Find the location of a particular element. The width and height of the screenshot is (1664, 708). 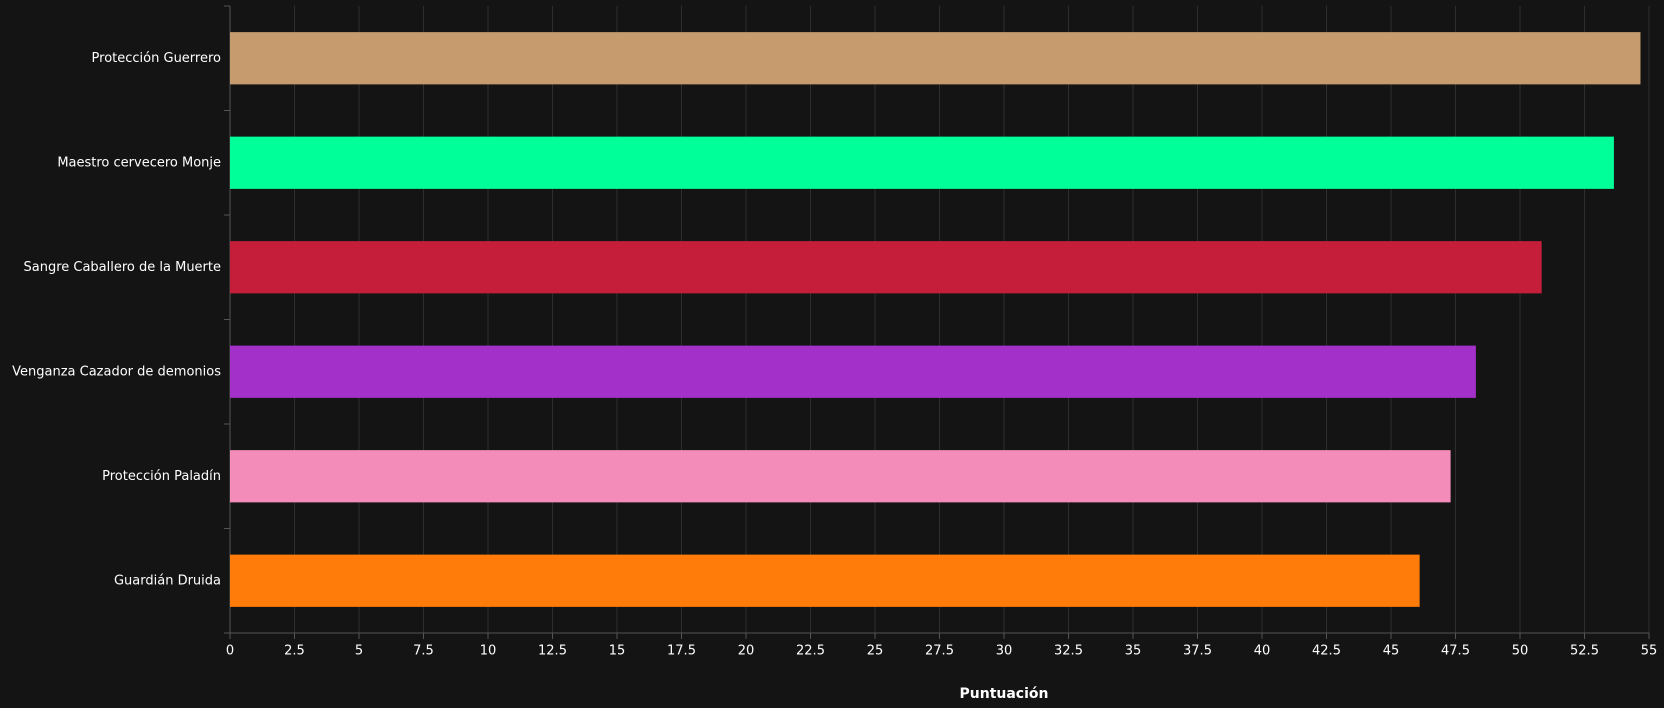

x-tick-label: 12.5 is located at coordinates (552, 651).